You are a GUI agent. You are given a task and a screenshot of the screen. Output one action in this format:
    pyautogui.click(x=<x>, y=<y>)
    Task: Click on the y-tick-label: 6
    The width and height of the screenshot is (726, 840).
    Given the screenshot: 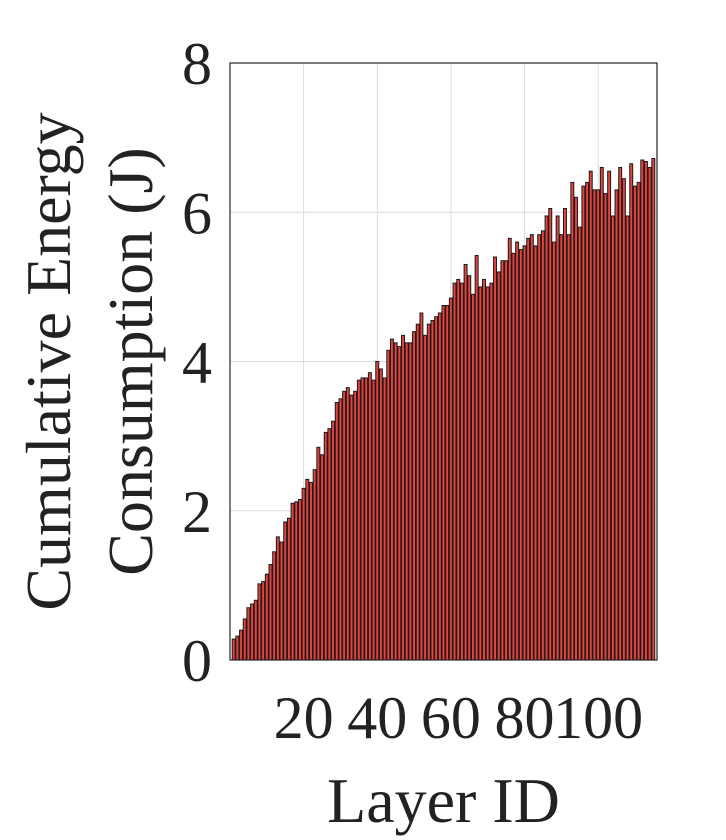 What is the action you would take?
    pyautogui.click(x=197, y=213)
    